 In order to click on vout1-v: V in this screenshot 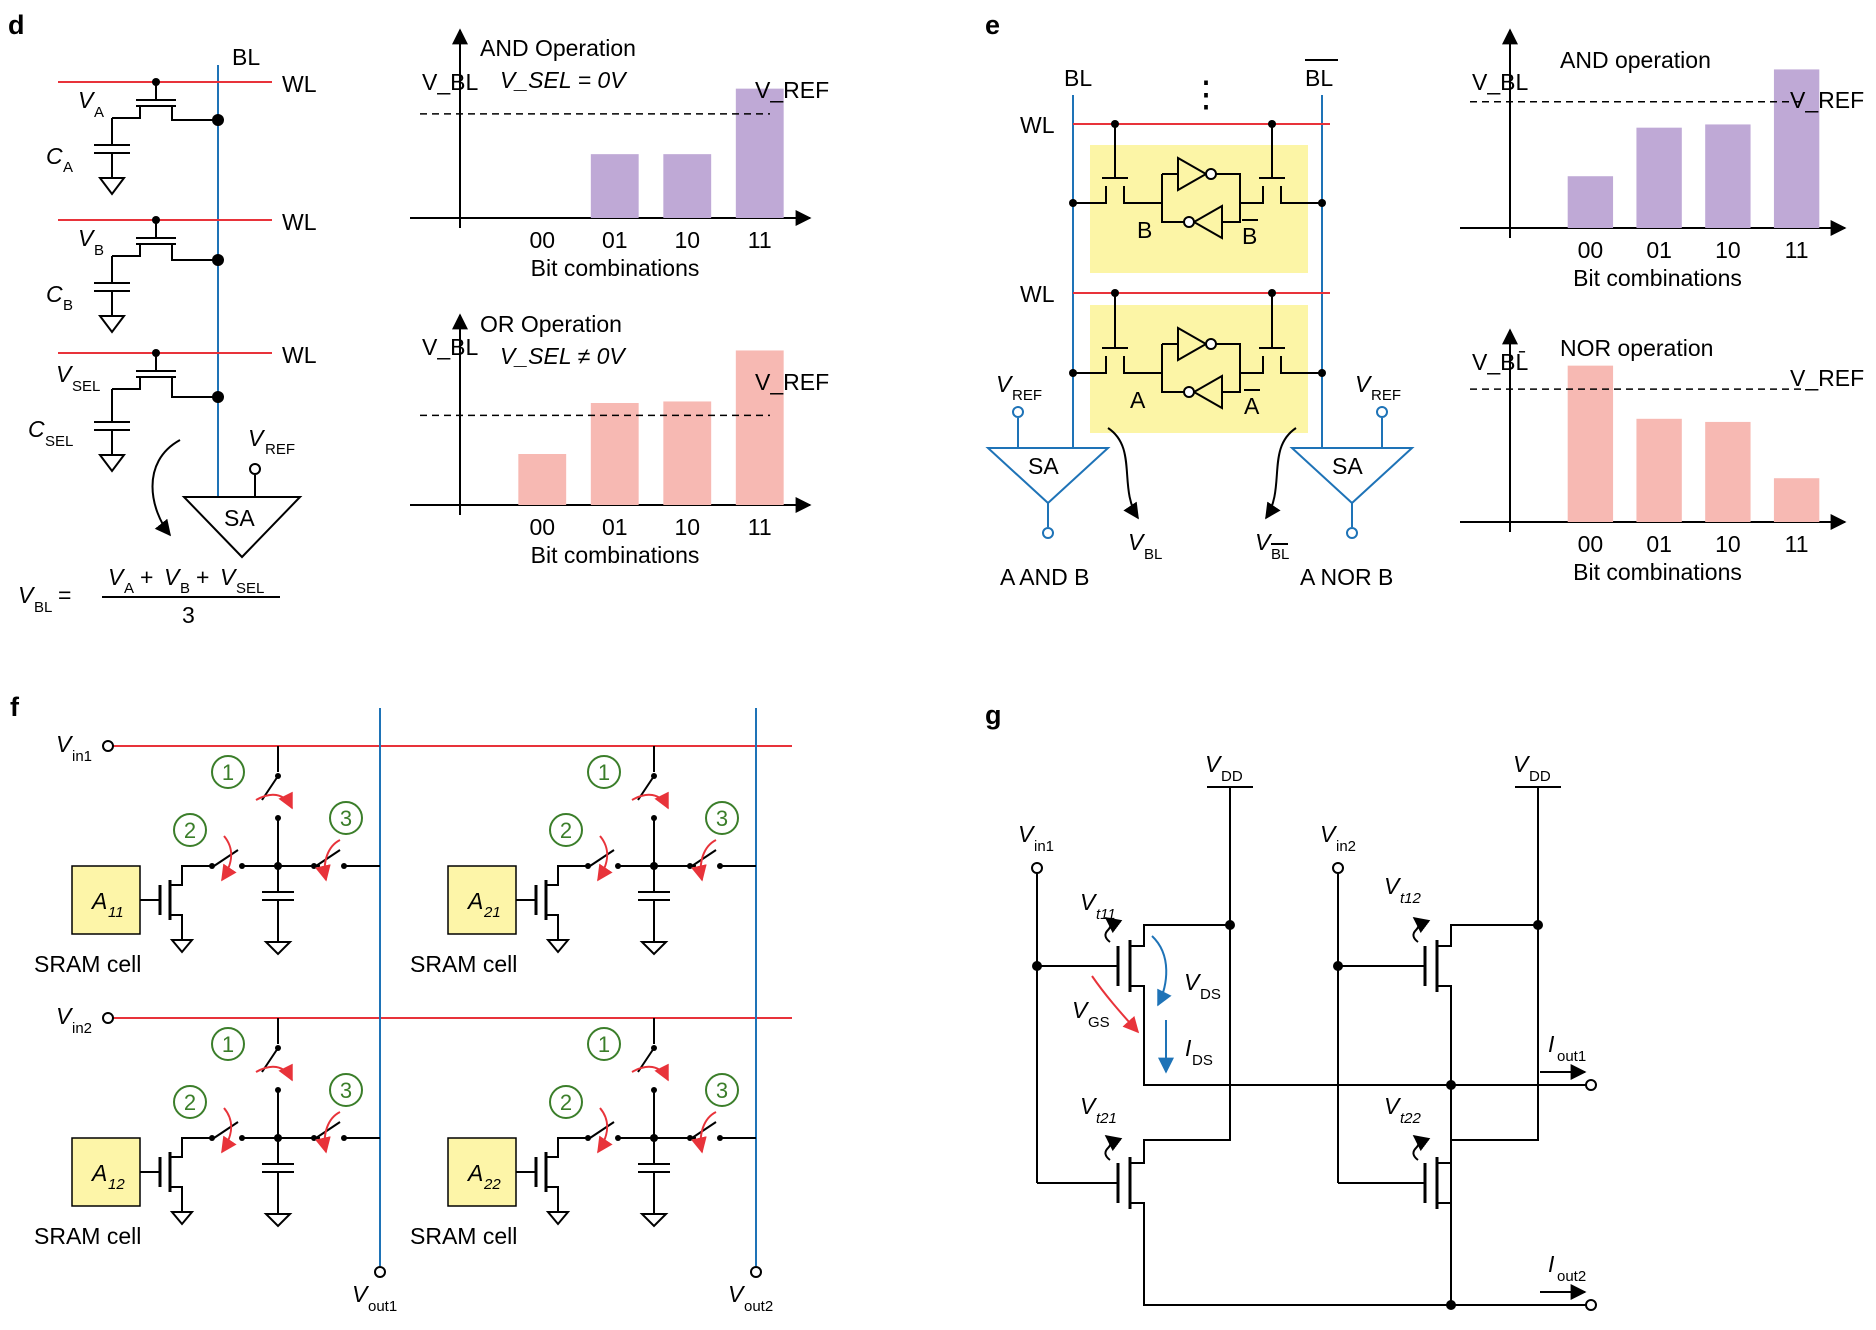, I will do `click(361, 1294)`.